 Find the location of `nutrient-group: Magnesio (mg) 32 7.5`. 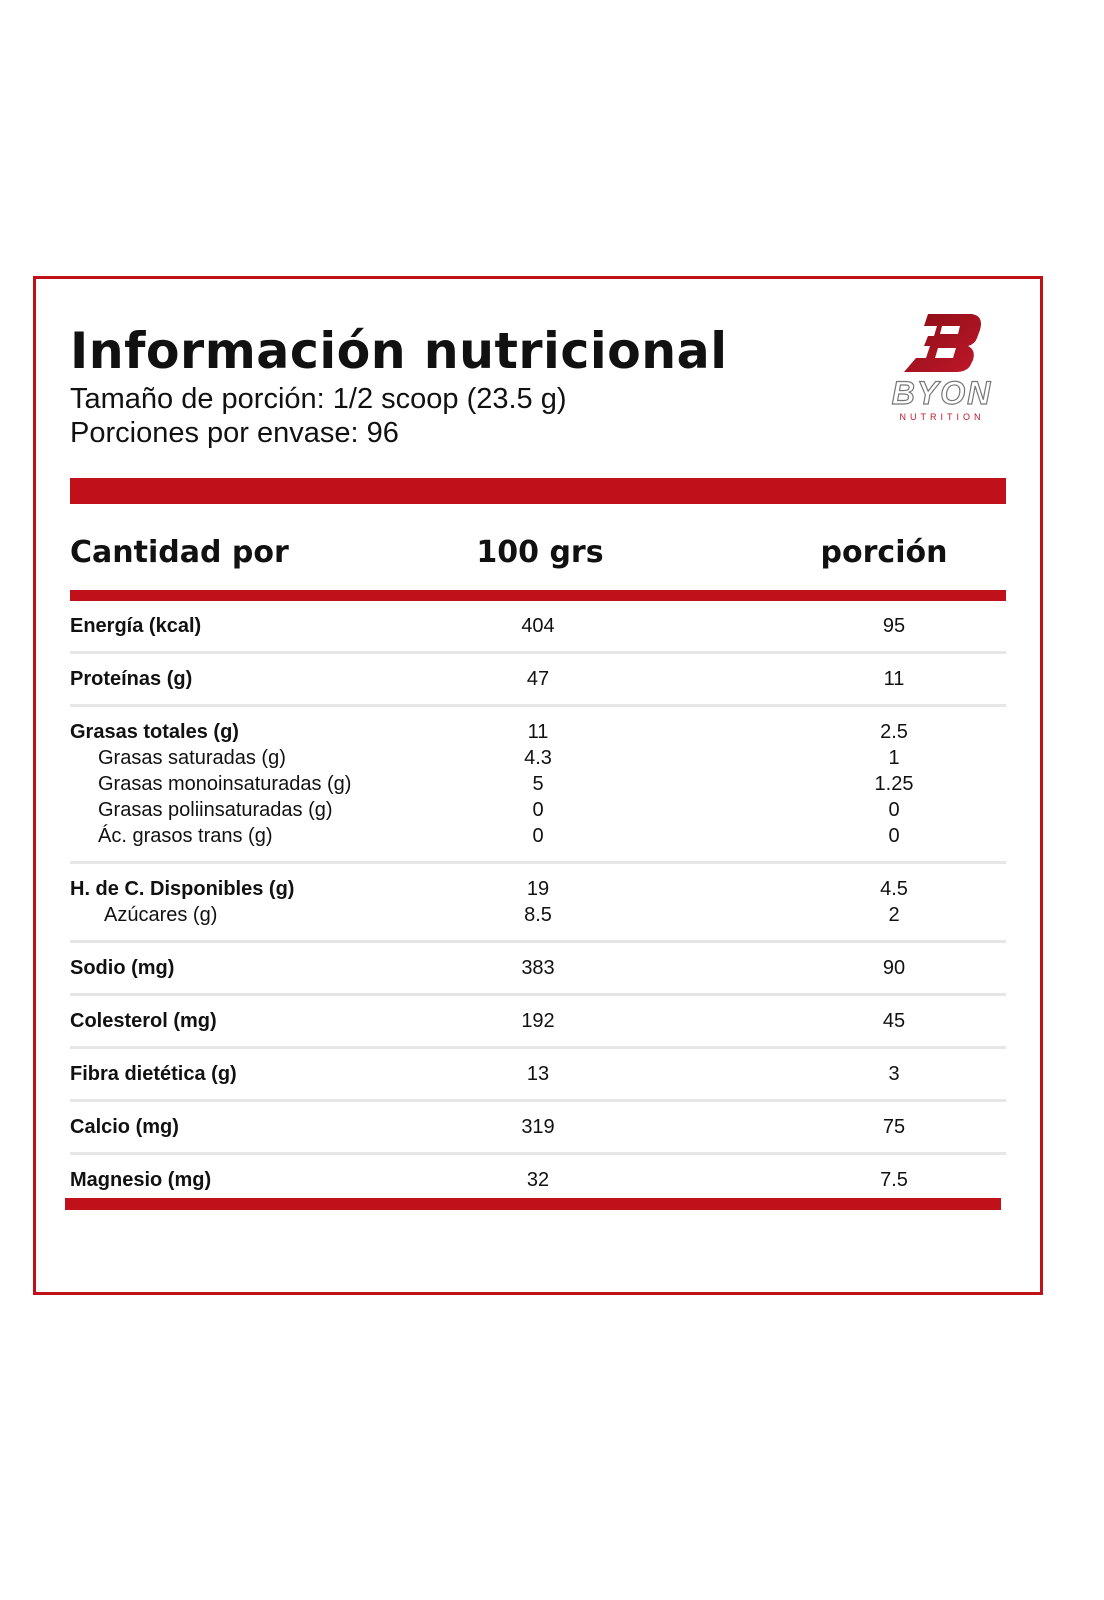

nutrient-group: Magnesio (mg) 32 7.5 is located at coordinates (538, 1180).